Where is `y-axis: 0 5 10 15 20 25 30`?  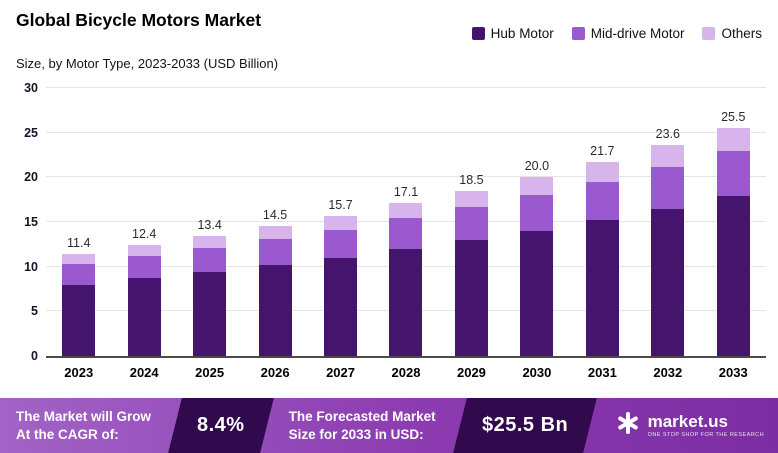 y-axis: 0 5 10 15 20 25 30 is located at coordinates (29, 222).